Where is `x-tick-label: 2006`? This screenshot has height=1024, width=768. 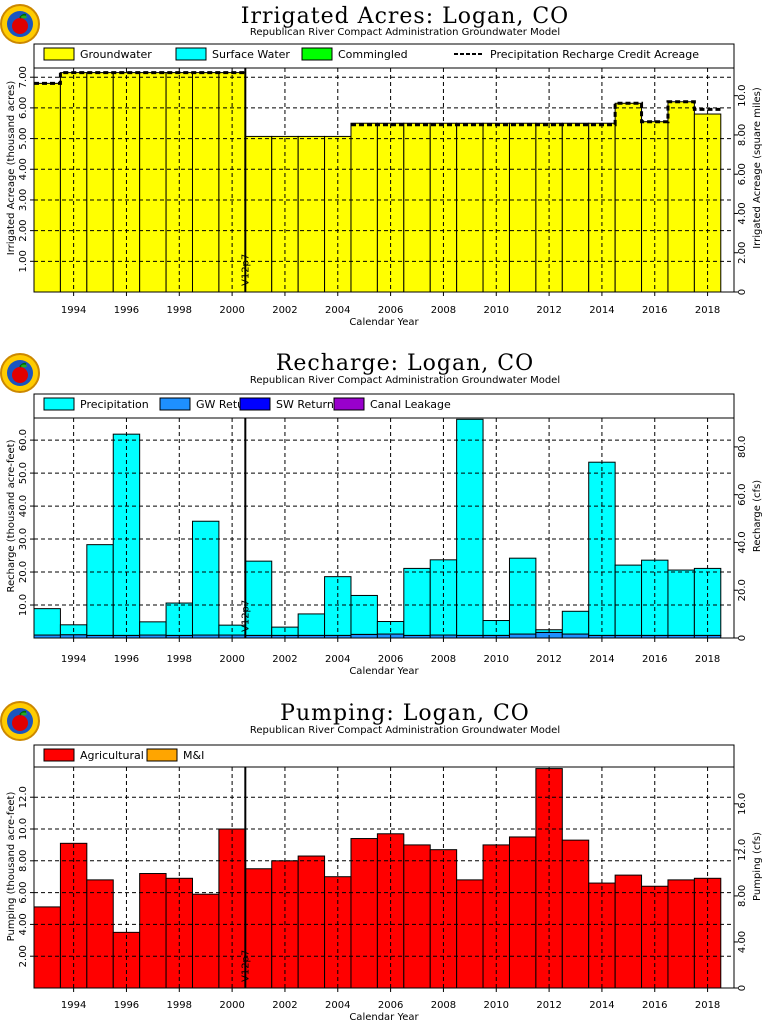
x-tick-label: 2006 is located at coordinates (390, 1005).